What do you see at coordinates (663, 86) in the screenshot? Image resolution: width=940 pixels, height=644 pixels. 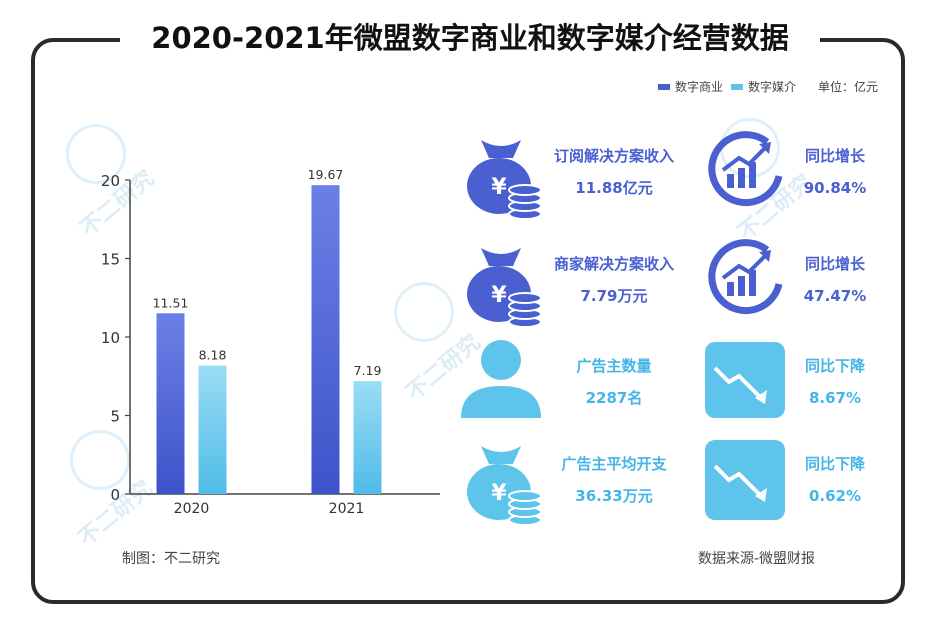 I see `legend-swatch-business` at bounding box center [663, 86].